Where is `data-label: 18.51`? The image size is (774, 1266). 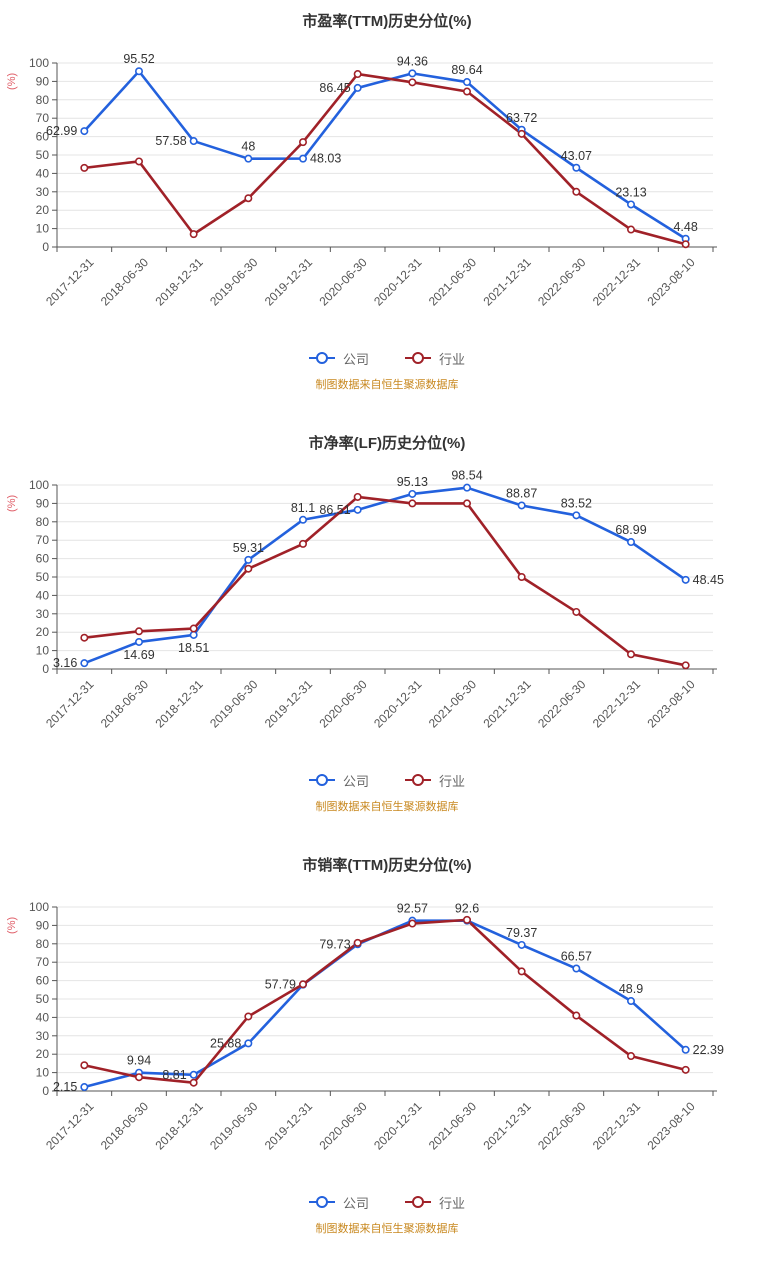
data-label: 18.51 is located at coordinates (193, 648).